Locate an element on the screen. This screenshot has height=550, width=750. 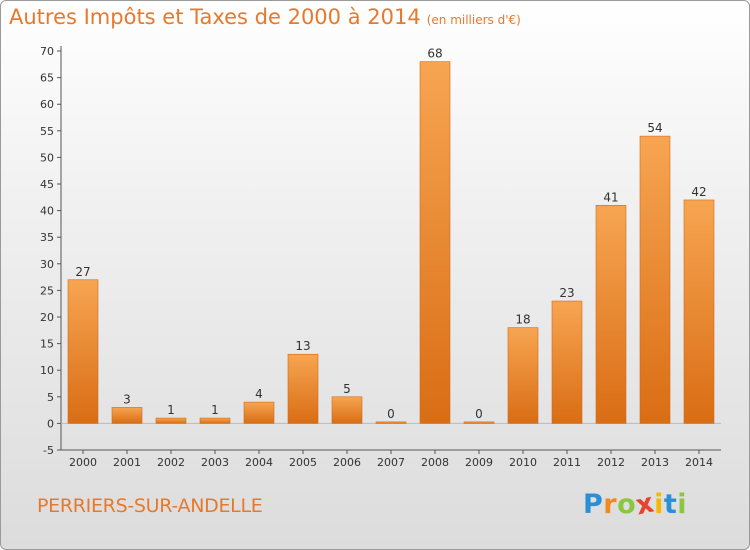
logo-letter: r is located at coordinates (610, 504).